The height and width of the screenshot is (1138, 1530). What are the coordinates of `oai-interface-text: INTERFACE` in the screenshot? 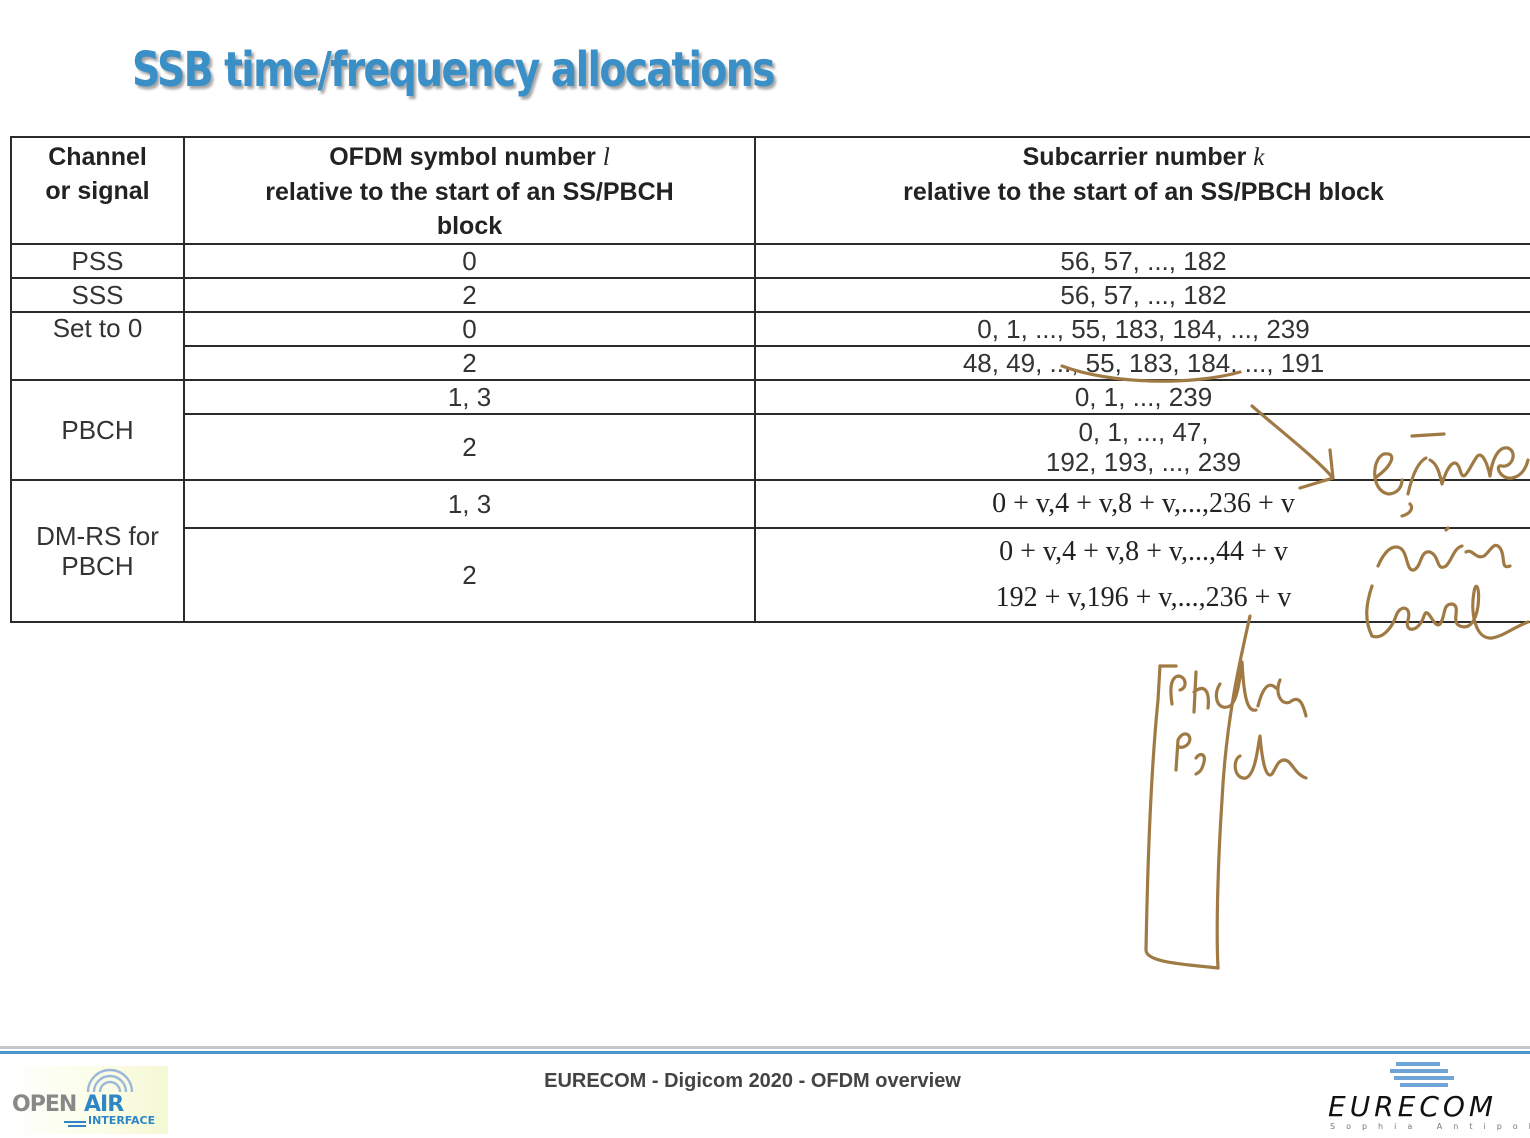 It's located at (122, 1120).